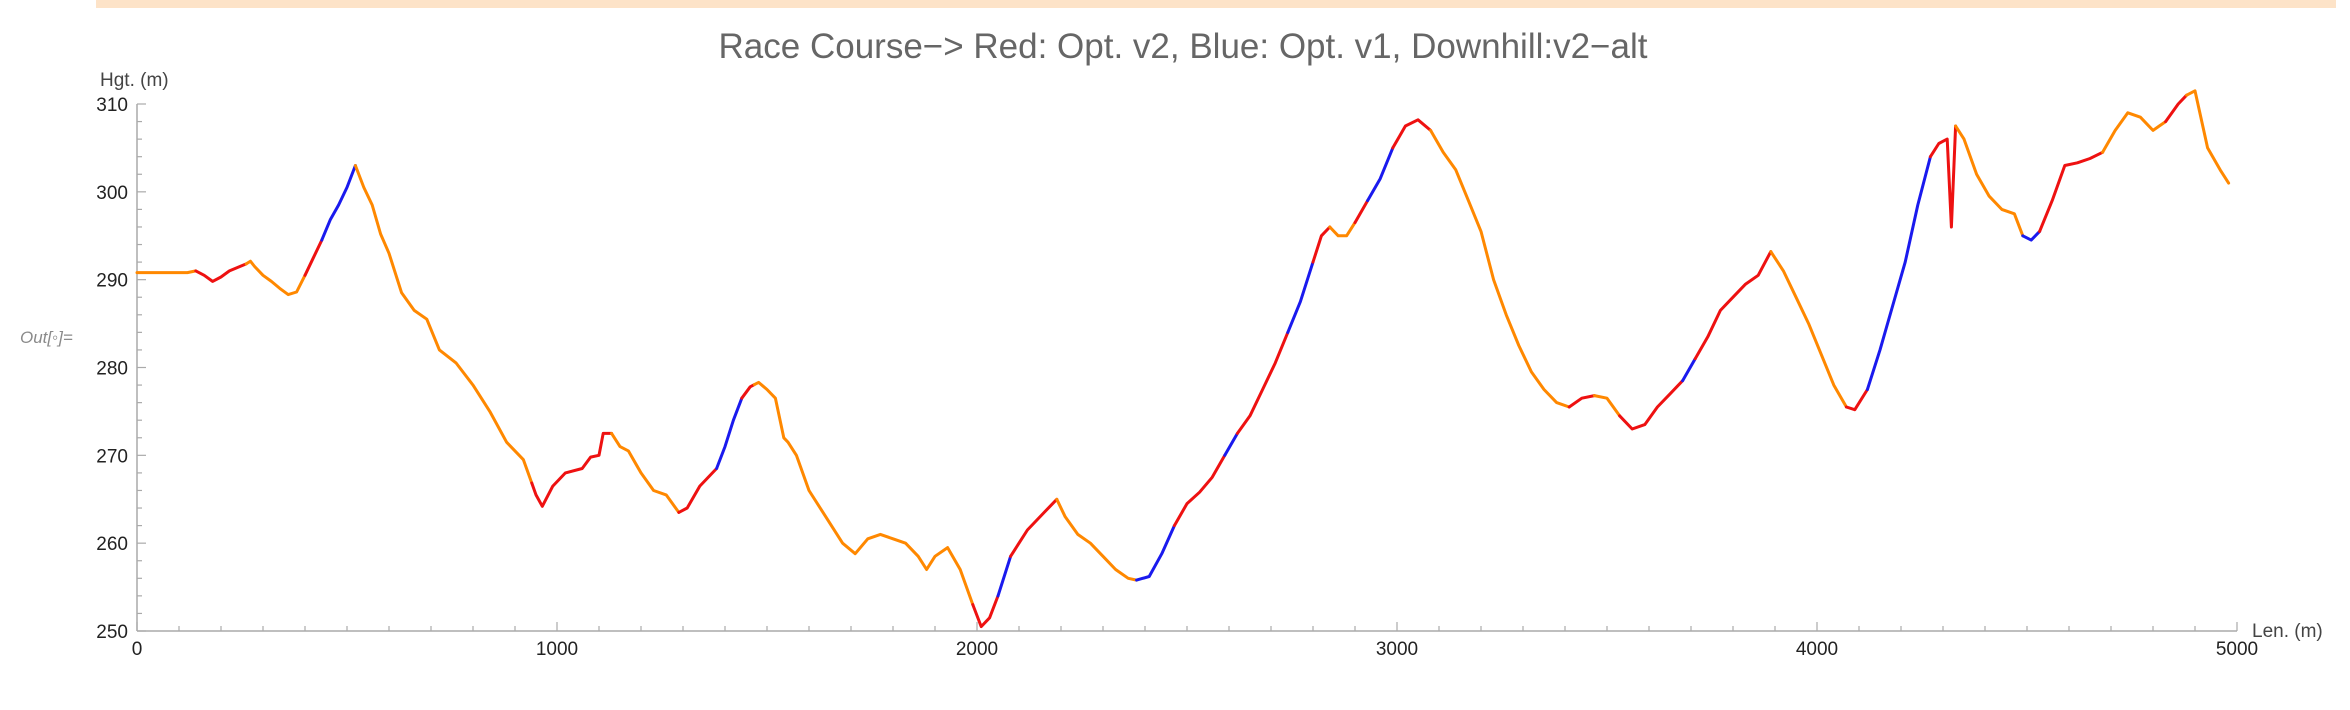  I want to click on output-cell-label: Out[◦]=, so click(46, 337).